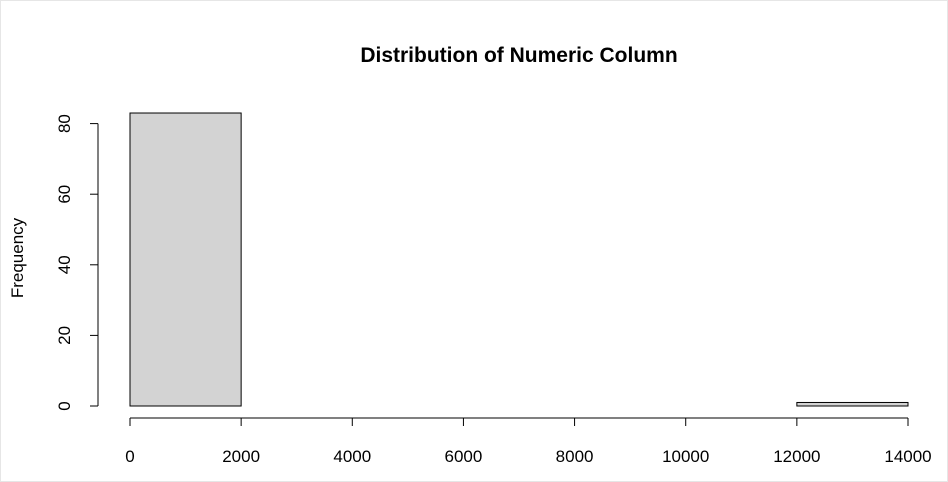 Image resolution: width=948 pixels, height=482 pixels. Describe the element at coordinates (528, 441) in the screenshot. I see `x-axis: 0 2000 4000 6000 8000 10000 12000 14000` at that location.